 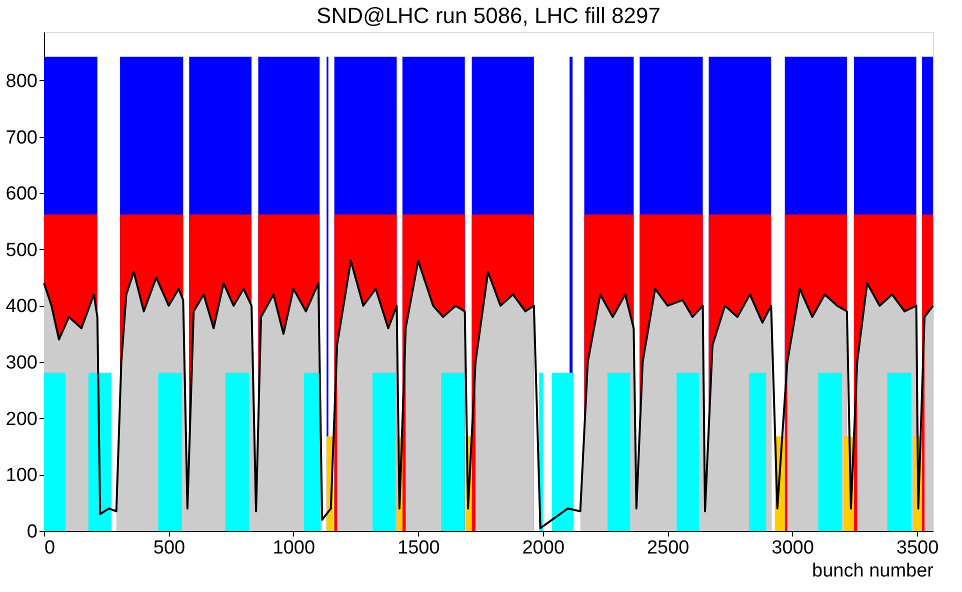 What do you see at coordinates (22, 363) in the screenshot?
I see `y-tick-label: 300` at bounding box center [22, 363].